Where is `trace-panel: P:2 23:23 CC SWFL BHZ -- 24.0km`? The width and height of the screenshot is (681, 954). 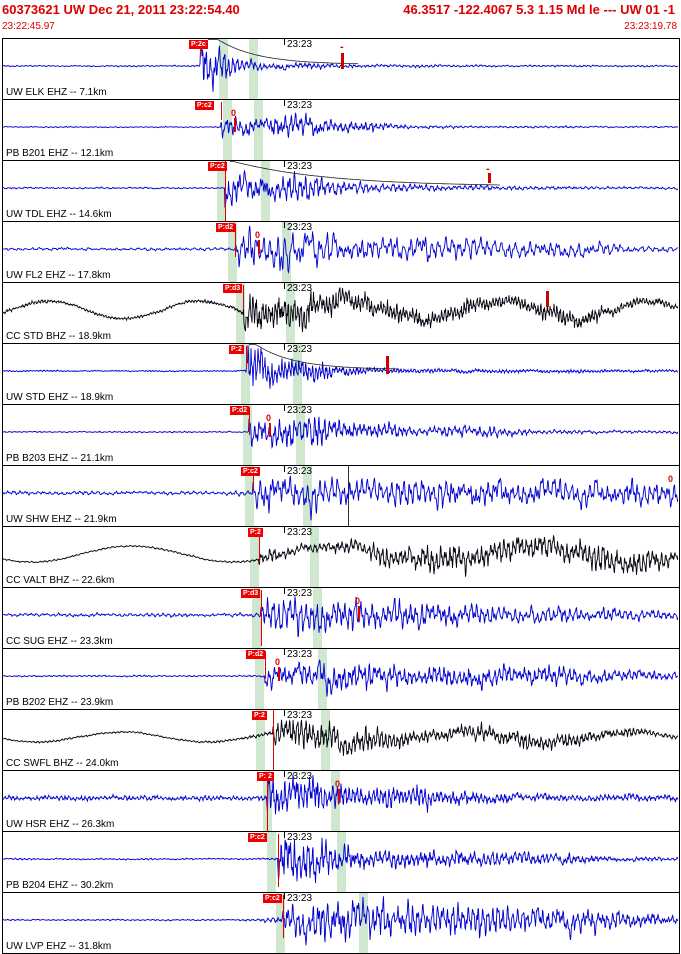
trace-panel: P:2 23:23 CC SWFL BHZ -- 24.0km is located at coordinates (341, 740).